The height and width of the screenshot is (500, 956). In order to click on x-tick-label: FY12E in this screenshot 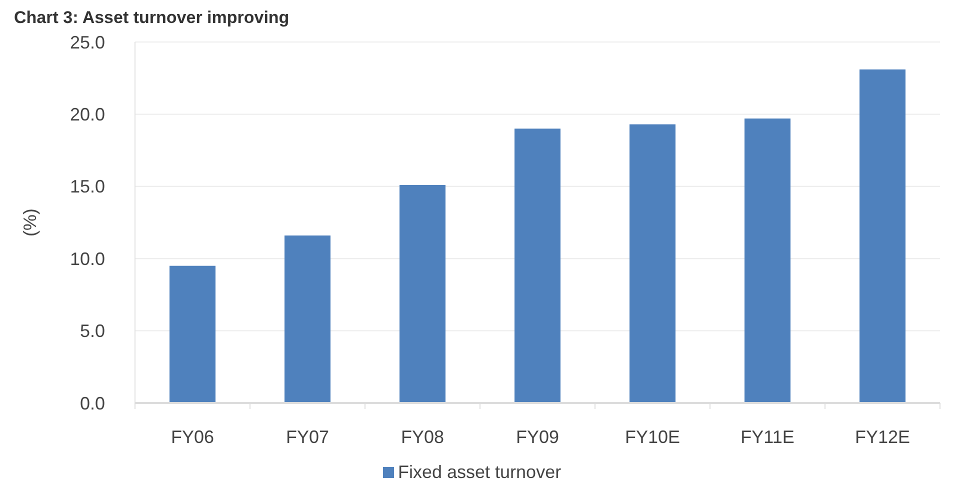, I will do `click(882, 437)`.